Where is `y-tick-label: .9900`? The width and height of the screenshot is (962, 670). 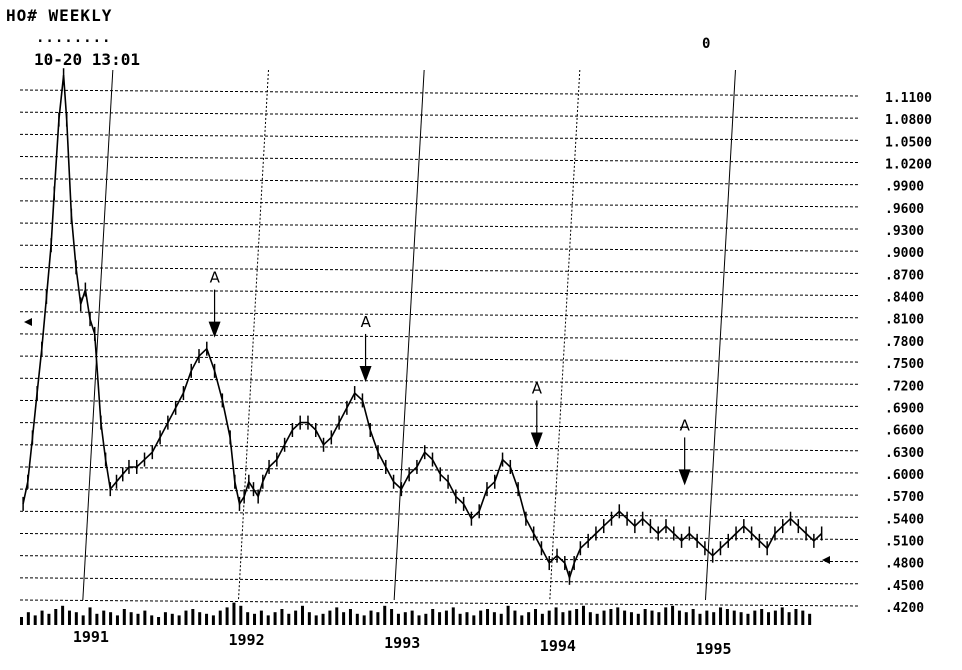
y-tick-label: .9900 is located at coordinates (904, 187).